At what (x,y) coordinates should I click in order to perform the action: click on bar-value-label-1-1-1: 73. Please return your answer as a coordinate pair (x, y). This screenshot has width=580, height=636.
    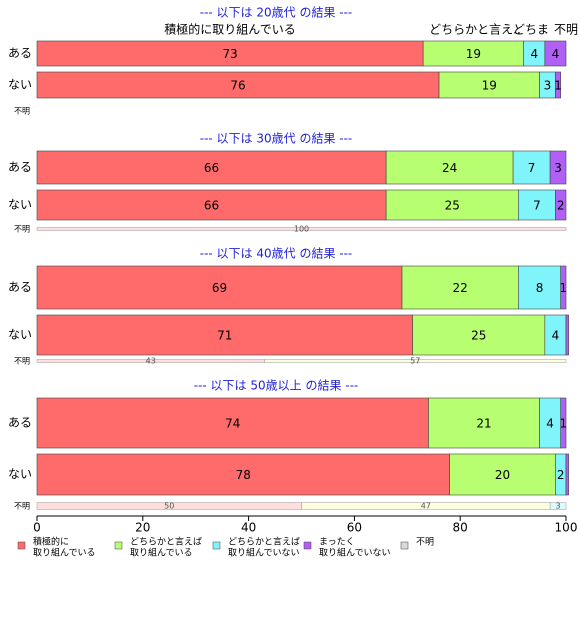
    Looking at the image, I should click on (229, 54).